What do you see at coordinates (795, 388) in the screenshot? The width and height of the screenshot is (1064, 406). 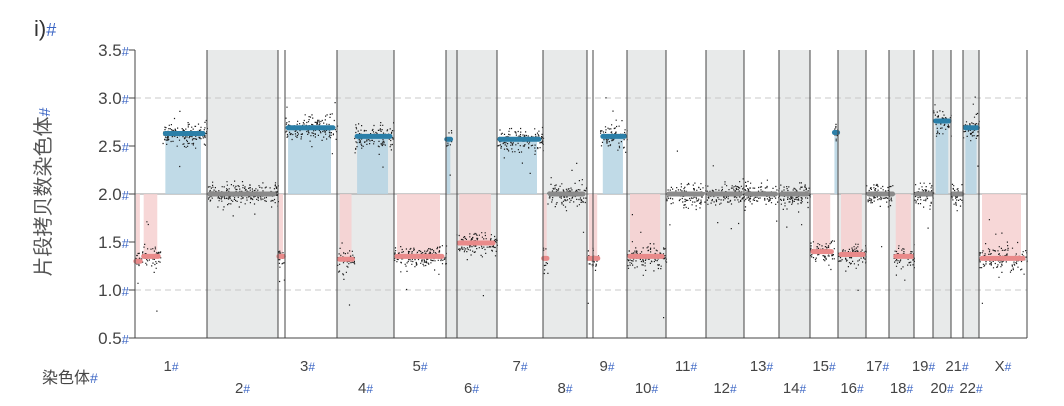 I see `chromosome-label-14: 14#` at bounding box center [795, 388].